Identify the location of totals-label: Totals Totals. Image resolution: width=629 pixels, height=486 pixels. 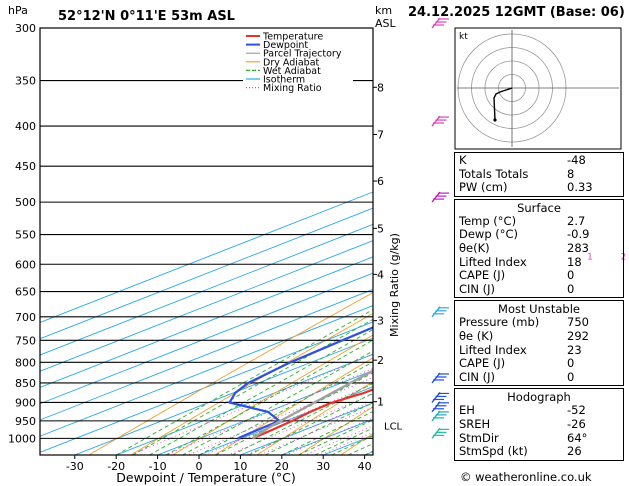
(494, 173).